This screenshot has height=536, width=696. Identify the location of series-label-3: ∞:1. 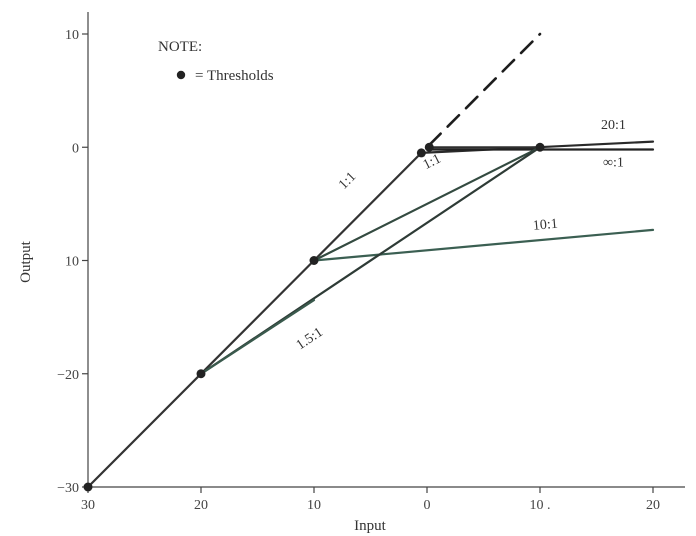
(613, 163).